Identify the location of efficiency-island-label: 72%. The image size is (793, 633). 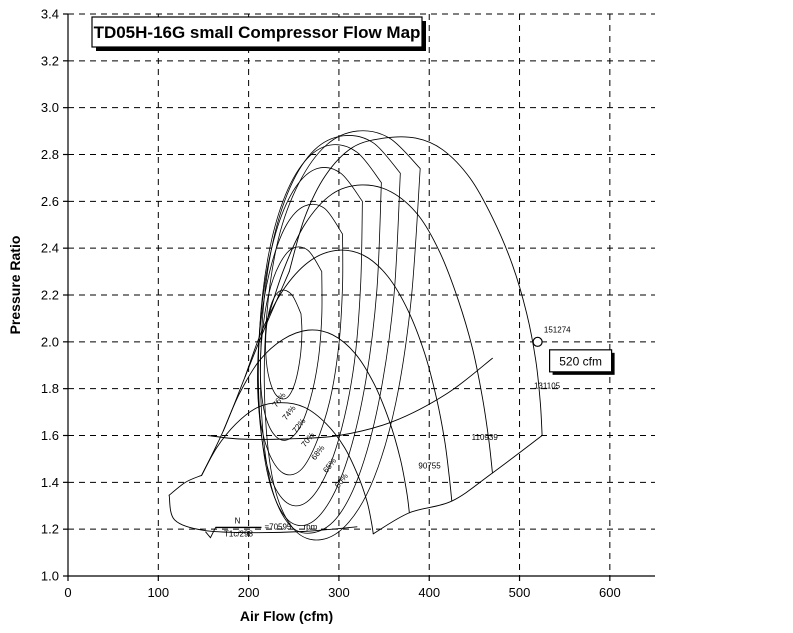
(299, 426).